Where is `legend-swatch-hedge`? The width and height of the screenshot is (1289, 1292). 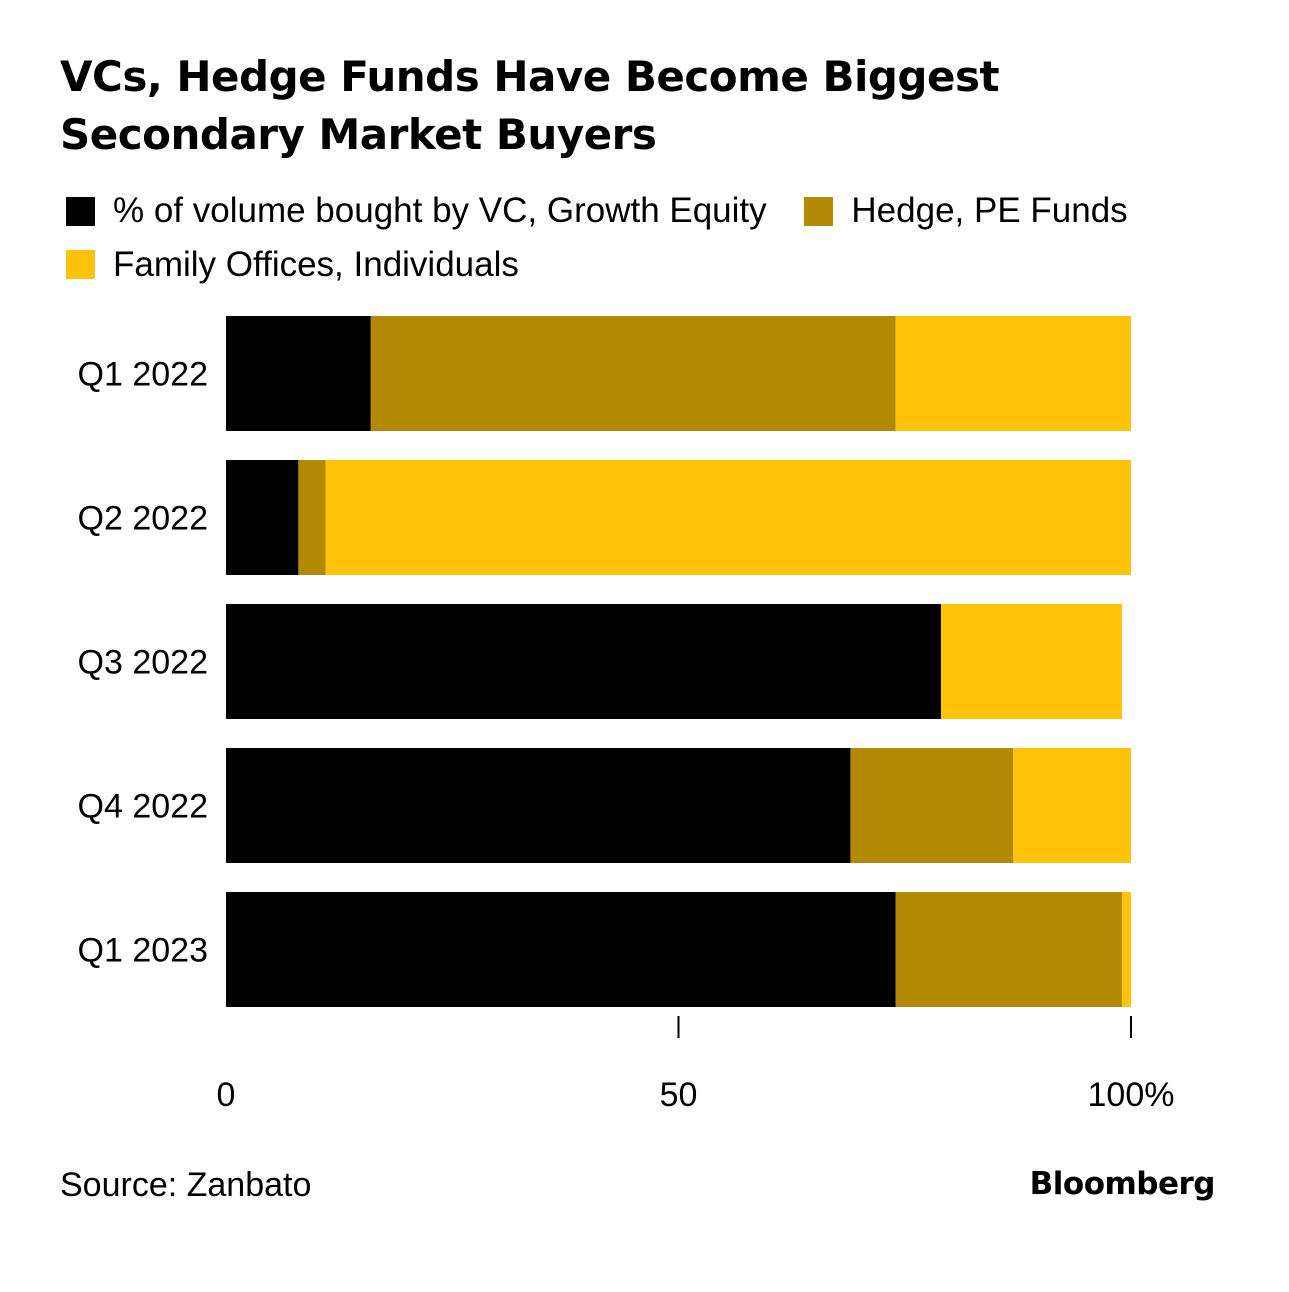 legend-swatch-hedge is located at coordinates (819, 211).